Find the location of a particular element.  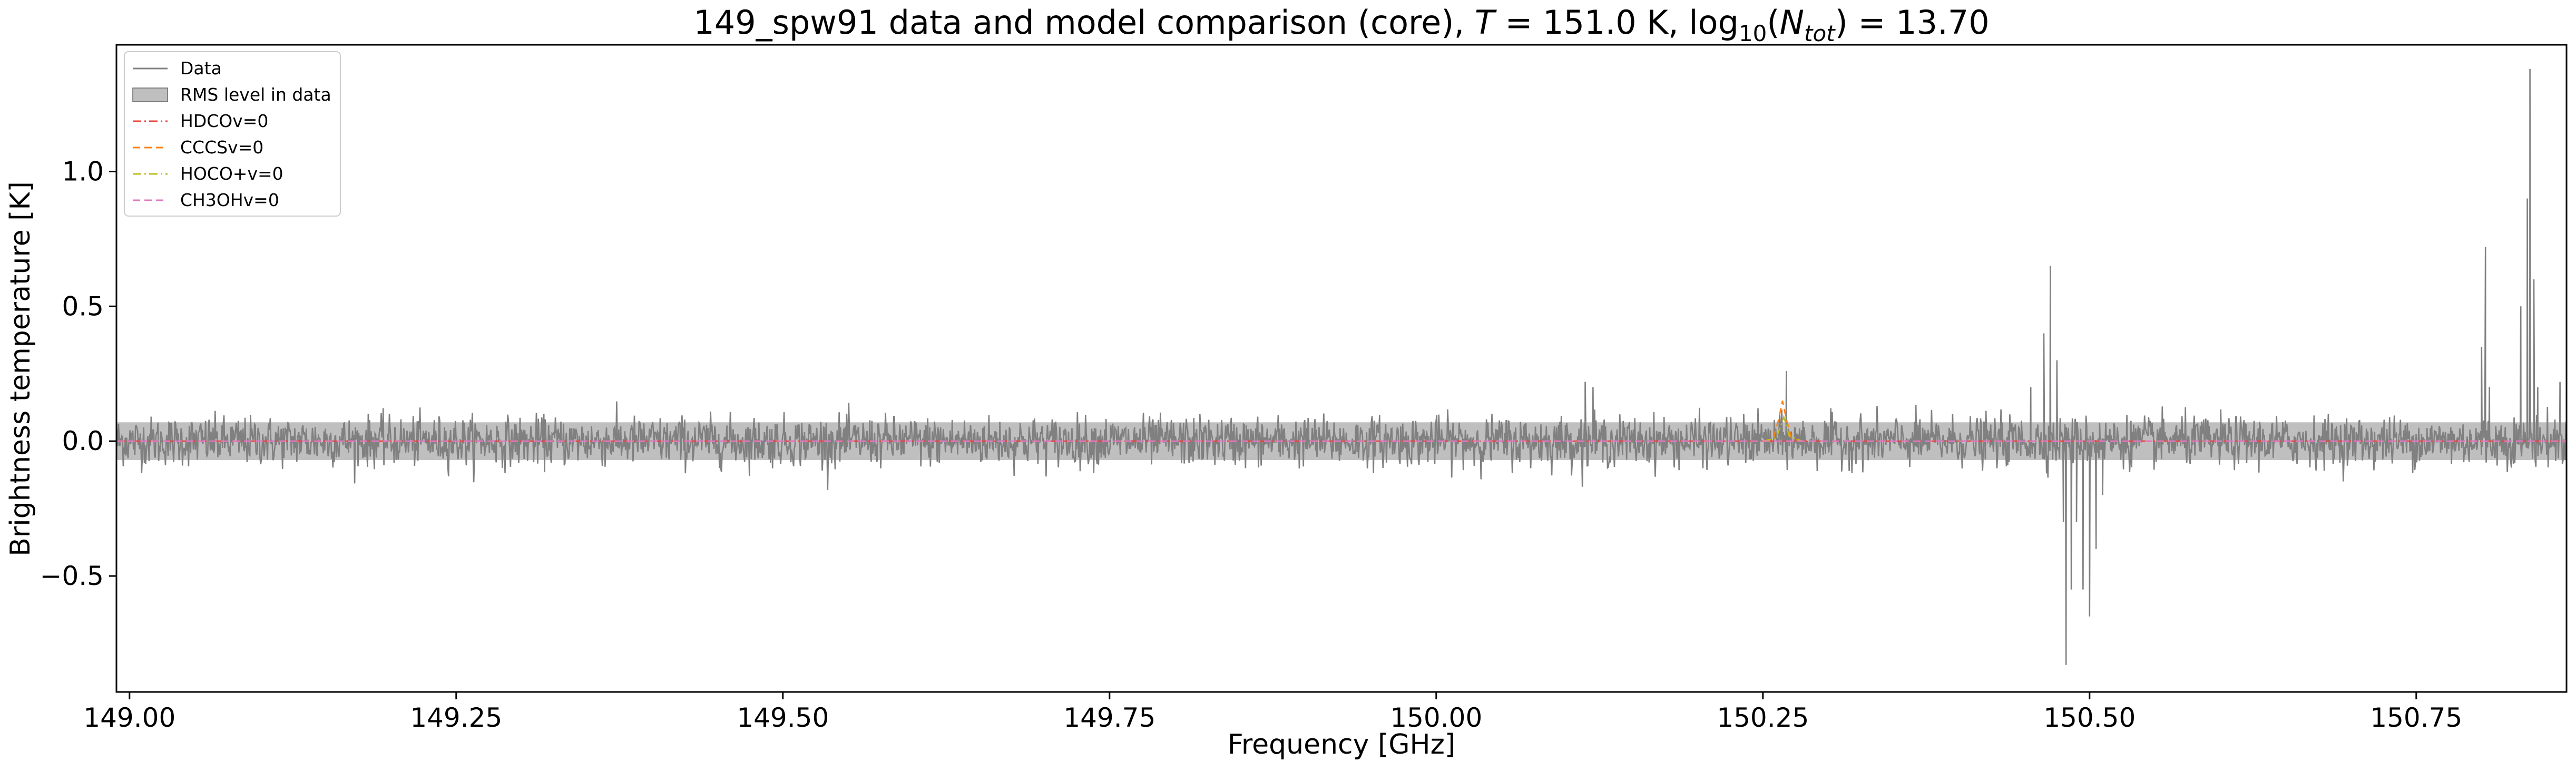

legend-label-data: Data is located at coordinates (201, 68).